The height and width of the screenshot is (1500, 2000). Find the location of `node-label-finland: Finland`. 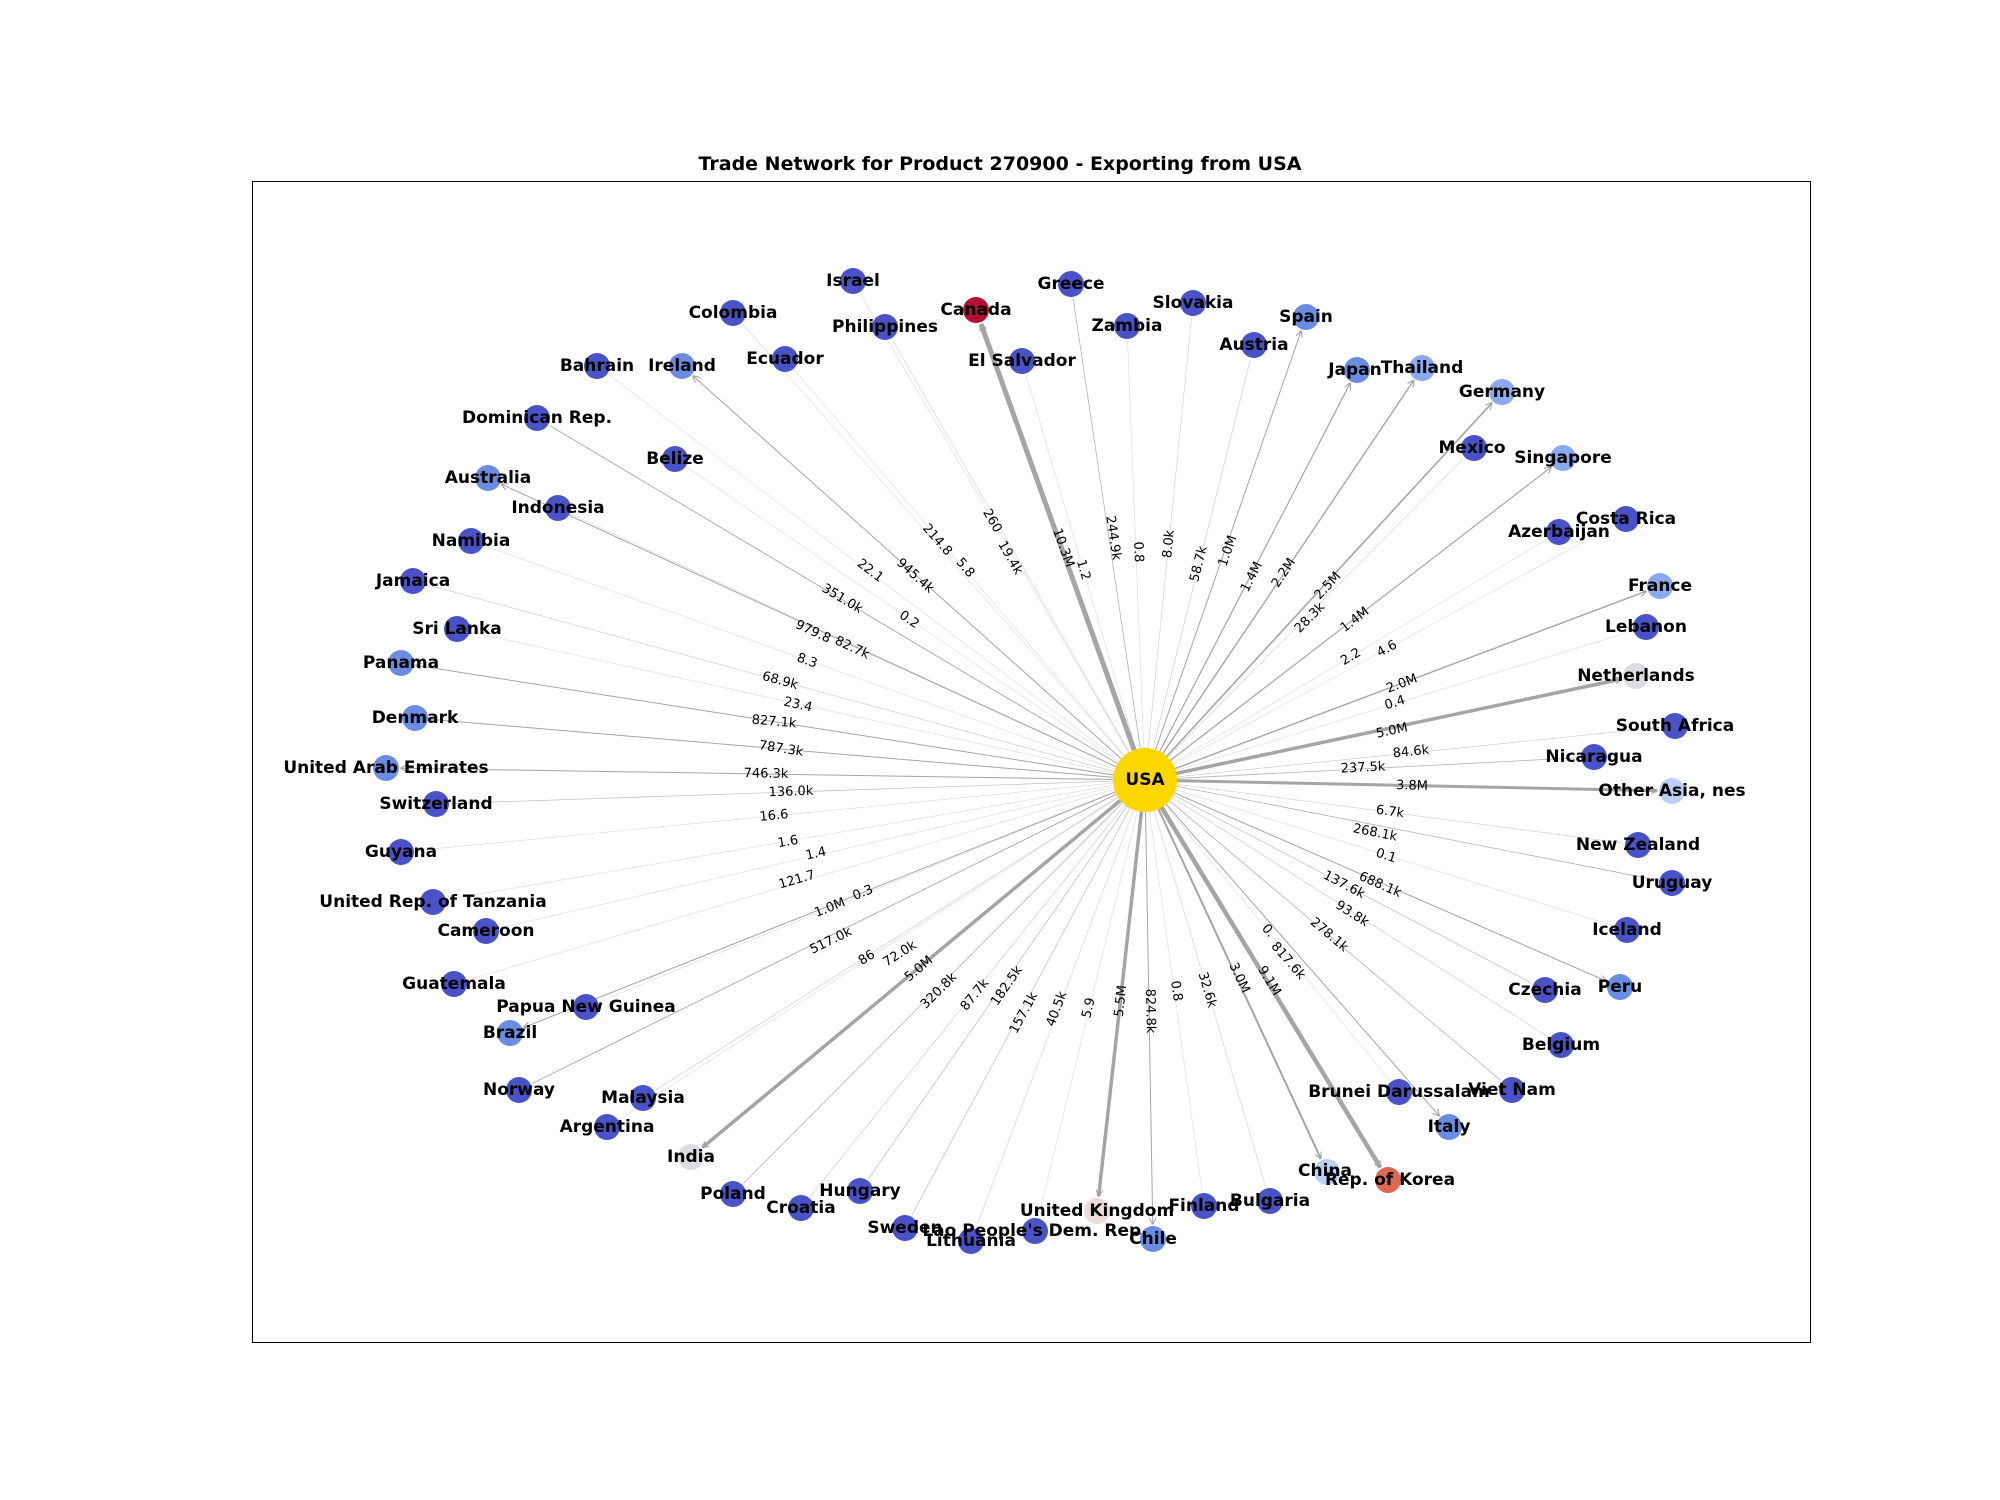

node-label-finland: Finland is located at coordinates (1203, 1206).